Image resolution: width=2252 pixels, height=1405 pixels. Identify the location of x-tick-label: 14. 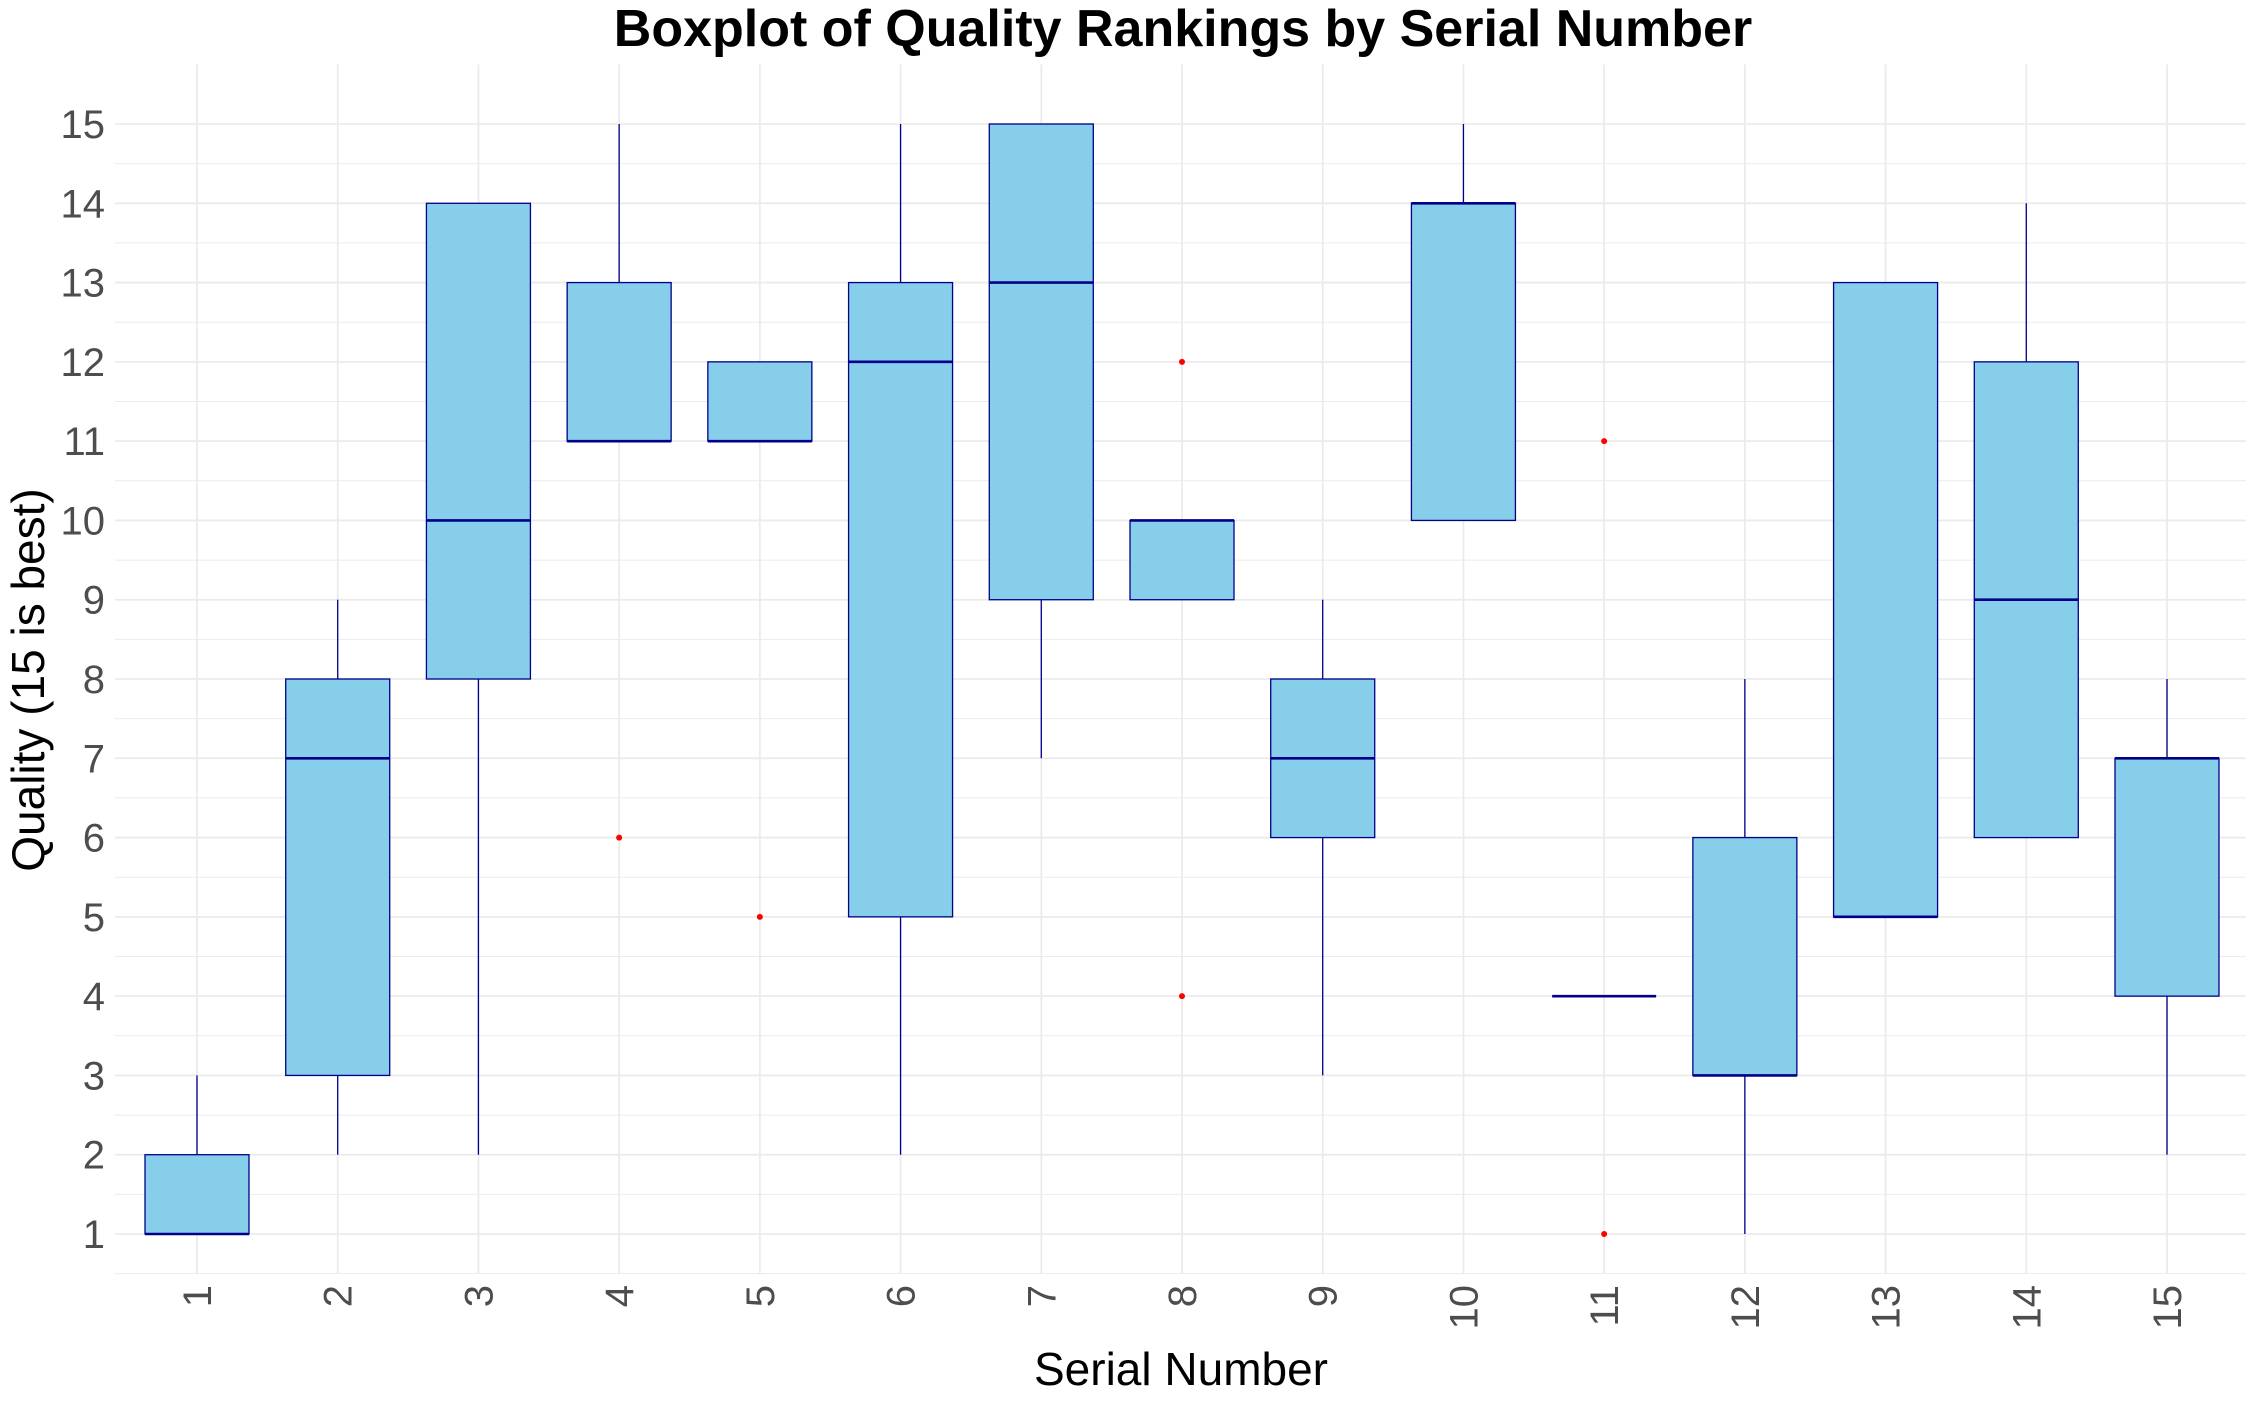
(2027, 1307).